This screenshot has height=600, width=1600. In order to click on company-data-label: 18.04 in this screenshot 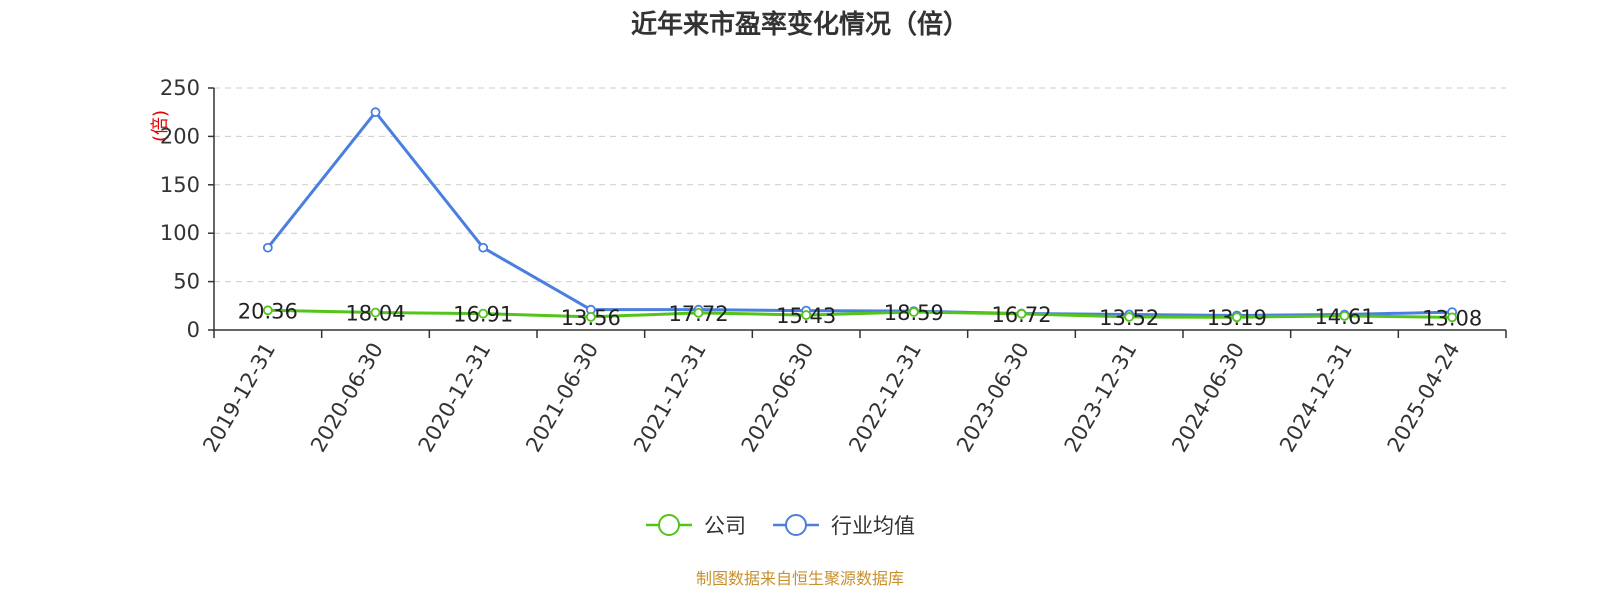, I will do `click(375, 314)`.